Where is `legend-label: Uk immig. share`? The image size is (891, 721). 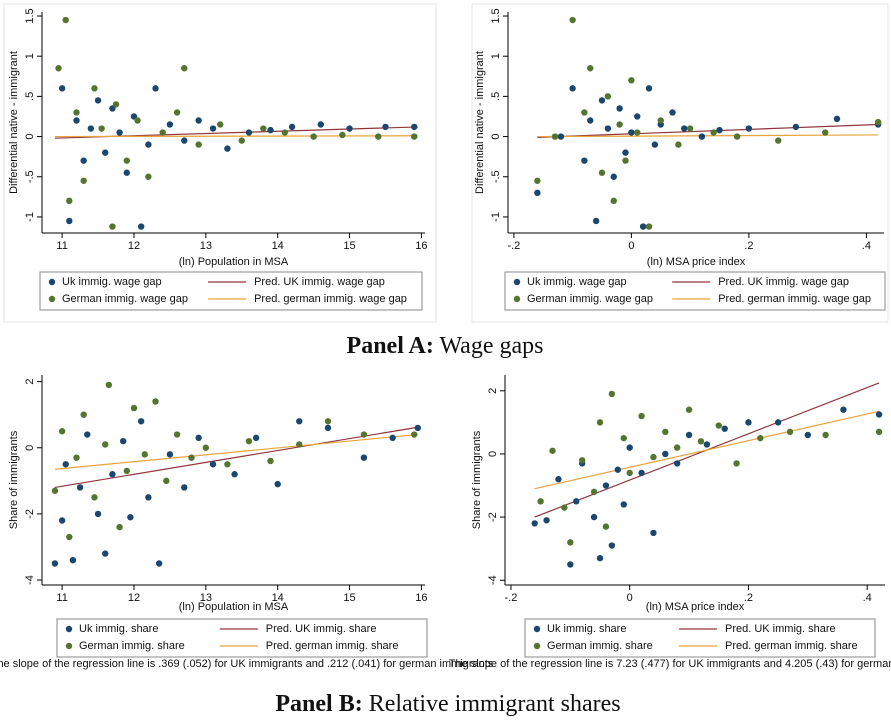 legend-label: Uk immig. share is located at coordinates (118, 629).